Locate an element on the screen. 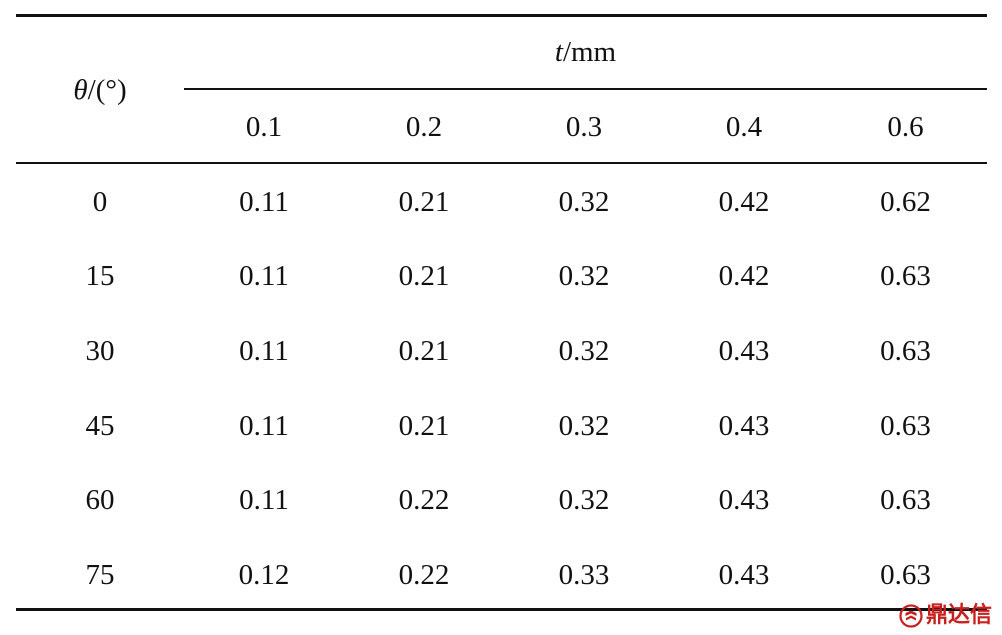  watermark: 鼎达信 is located at coordinates (945, 616).